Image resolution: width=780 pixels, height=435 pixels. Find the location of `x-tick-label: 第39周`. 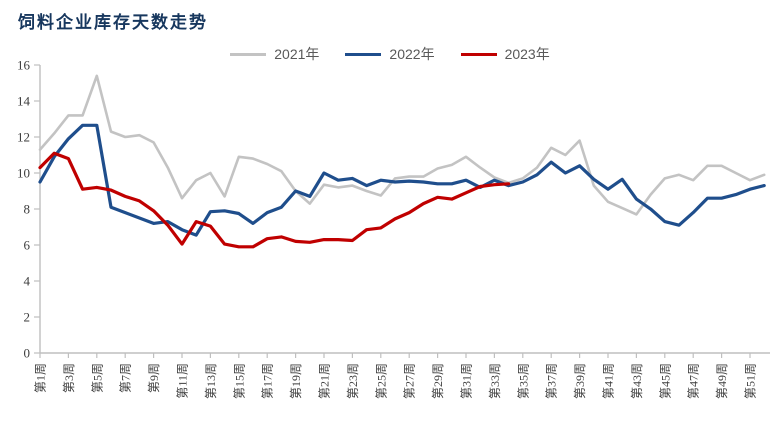

x-tick-label: 第39周 is located at coordinates (580, 381).